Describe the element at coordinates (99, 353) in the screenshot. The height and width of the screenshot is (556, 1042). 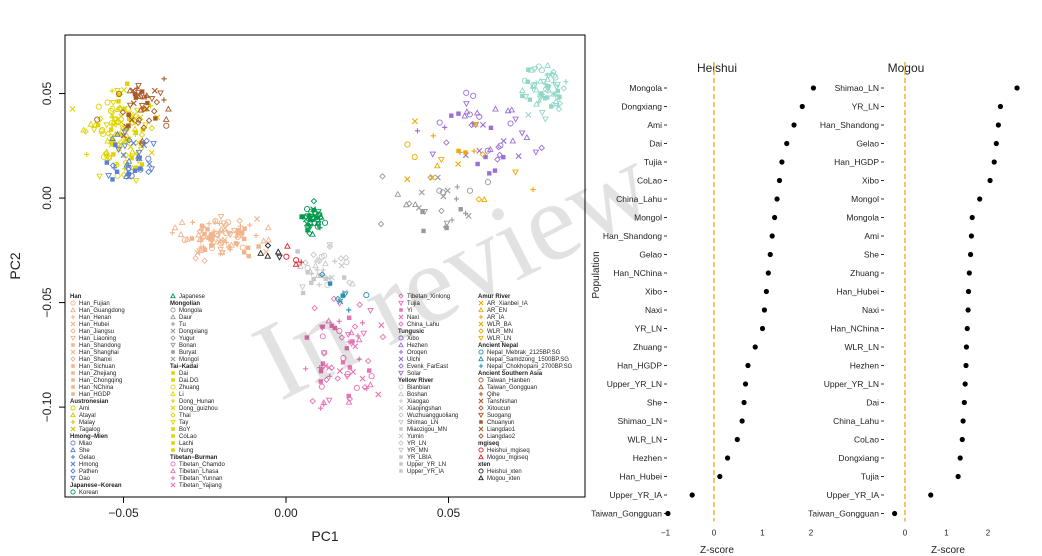
I see `legend-label: Han_Shanghai` at that location.